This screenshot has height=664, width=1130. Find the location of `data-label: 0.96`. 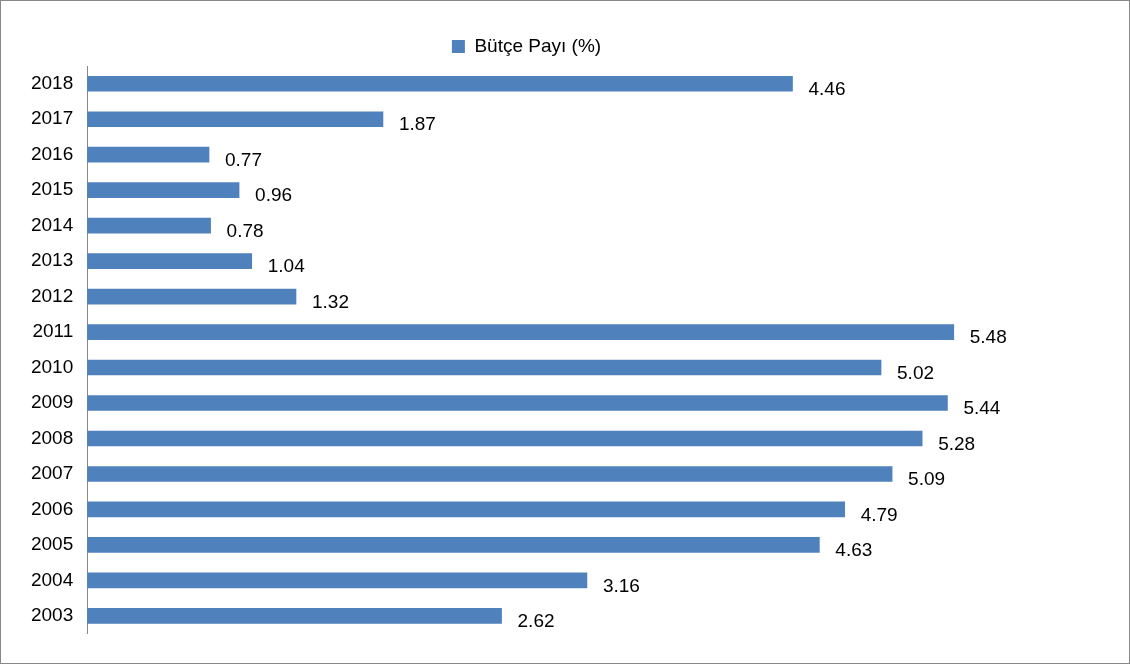

data-label: 0.96 is located at coordinates (274, 195).